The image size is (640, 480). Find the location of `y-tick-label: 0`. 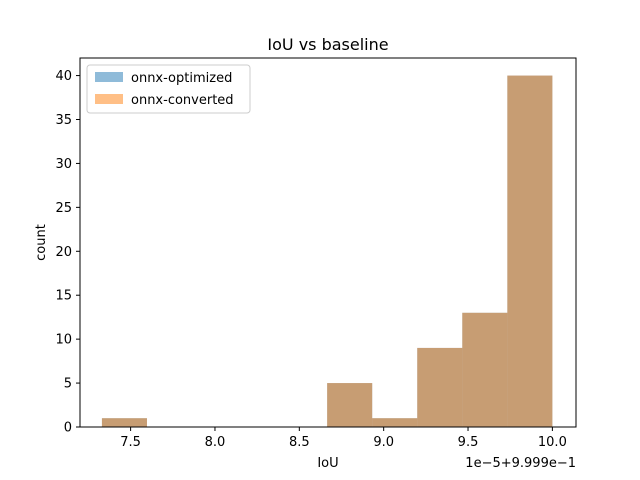

y-tick-label: 0 is located at coordinates (68, 428).